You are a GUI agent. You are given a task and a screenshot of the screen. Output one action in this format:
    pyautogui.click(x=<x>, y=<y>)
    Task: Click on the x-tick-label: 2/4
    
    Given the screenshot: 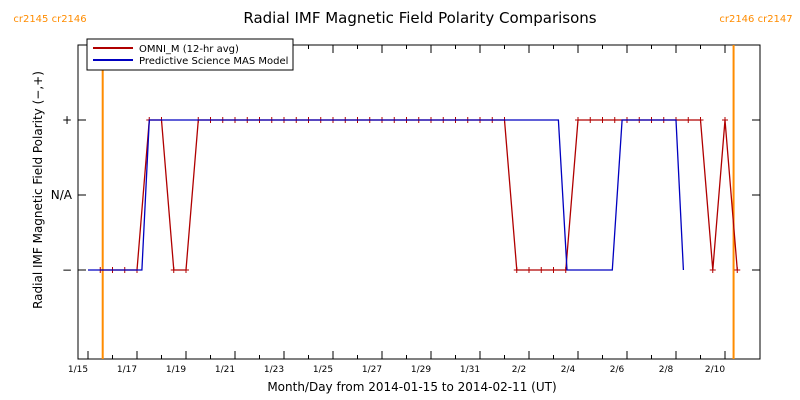 What is the action you would take?
    pyautogui.click(x=568, y=370)
    